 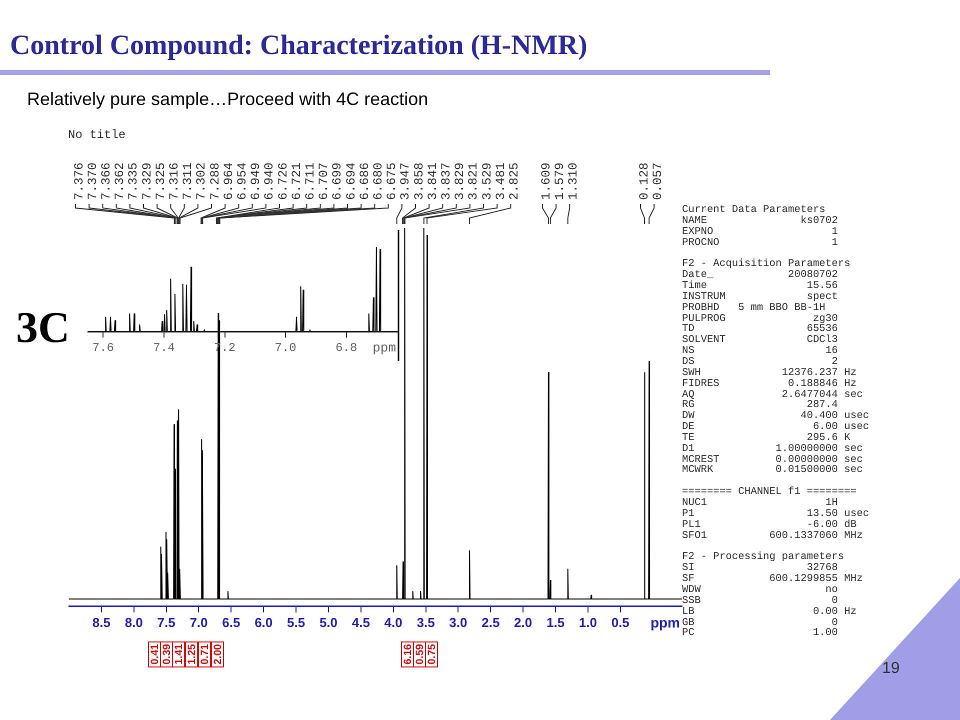 What do you see at coordinates (891, 669) in the screenshot?
I see `text: 19` at bounding box center [891, 669].